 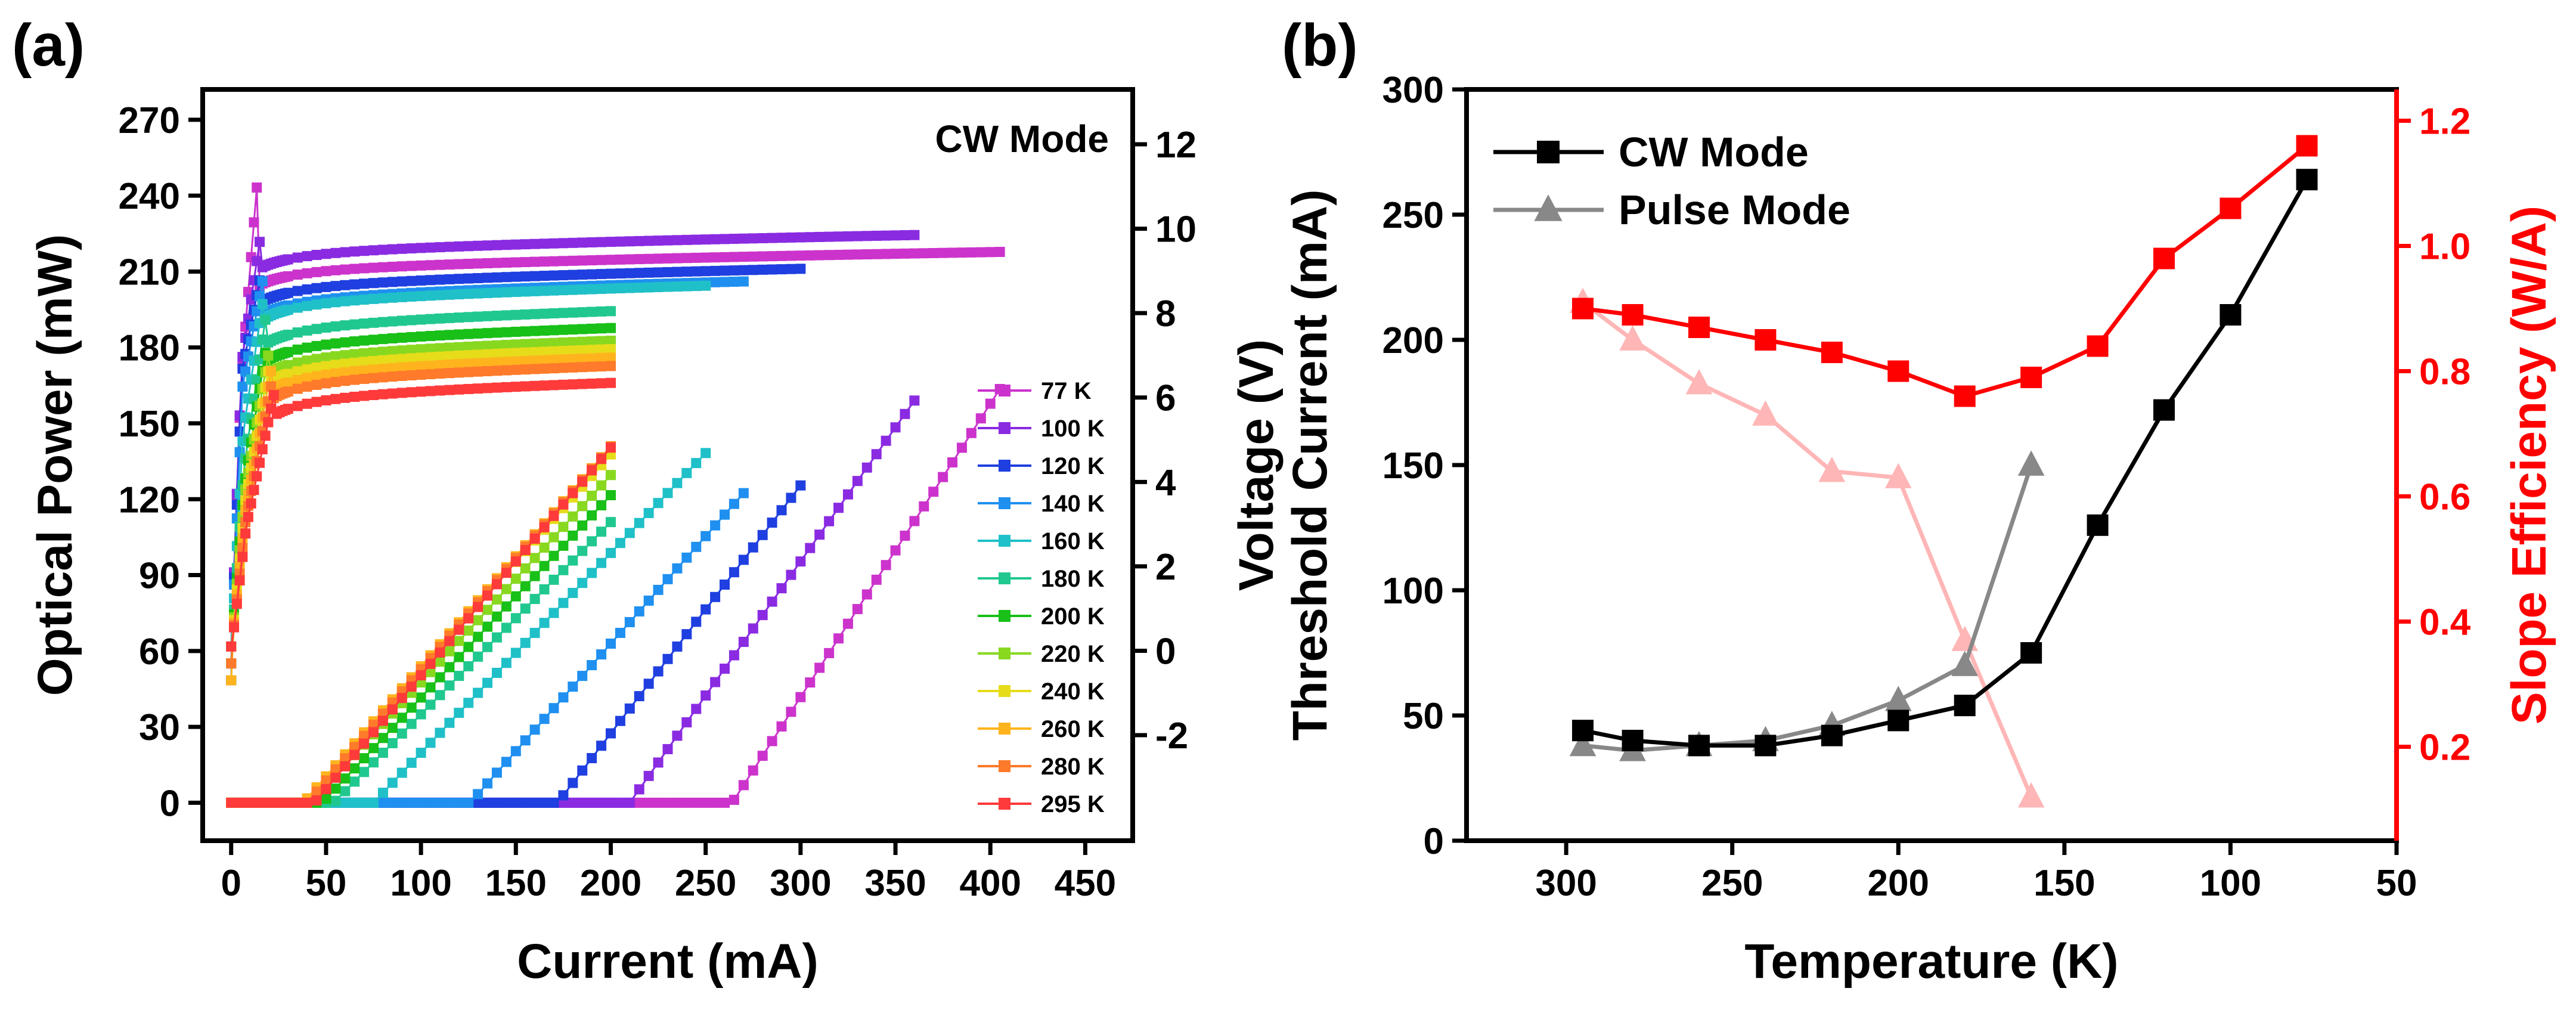 What do you see at coordinates (2444, 497) in the screenshot?
I see `panel-b-right-tick-label: 0.6` at bounding box center [2444, 497].